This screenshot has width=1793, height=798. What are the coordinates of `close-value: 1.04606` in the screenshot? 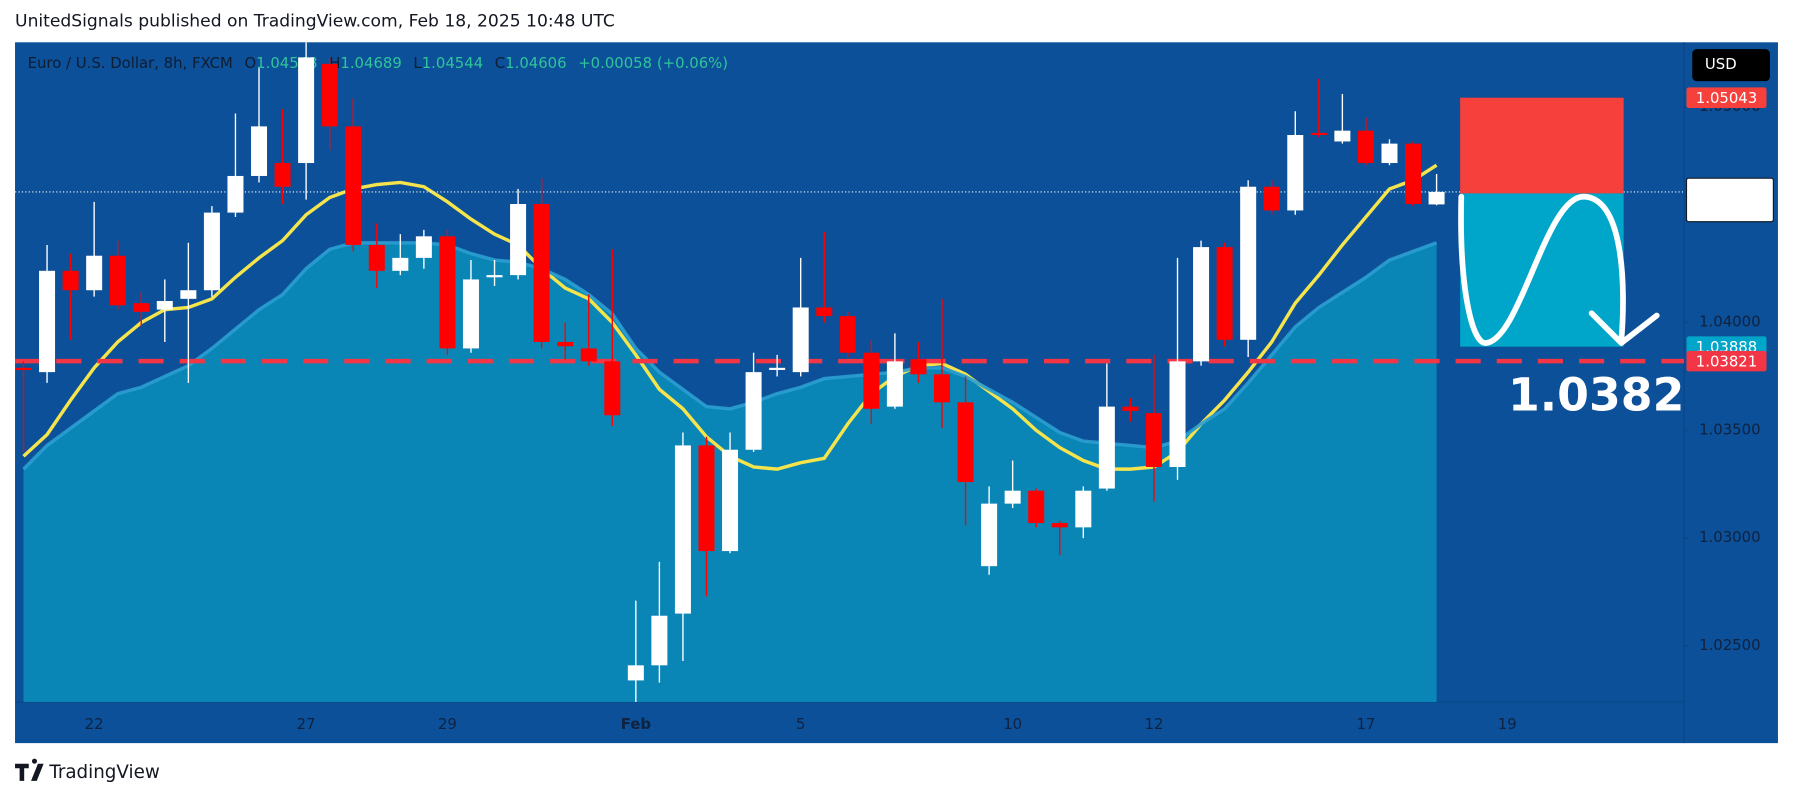 It's located at (535, 63).